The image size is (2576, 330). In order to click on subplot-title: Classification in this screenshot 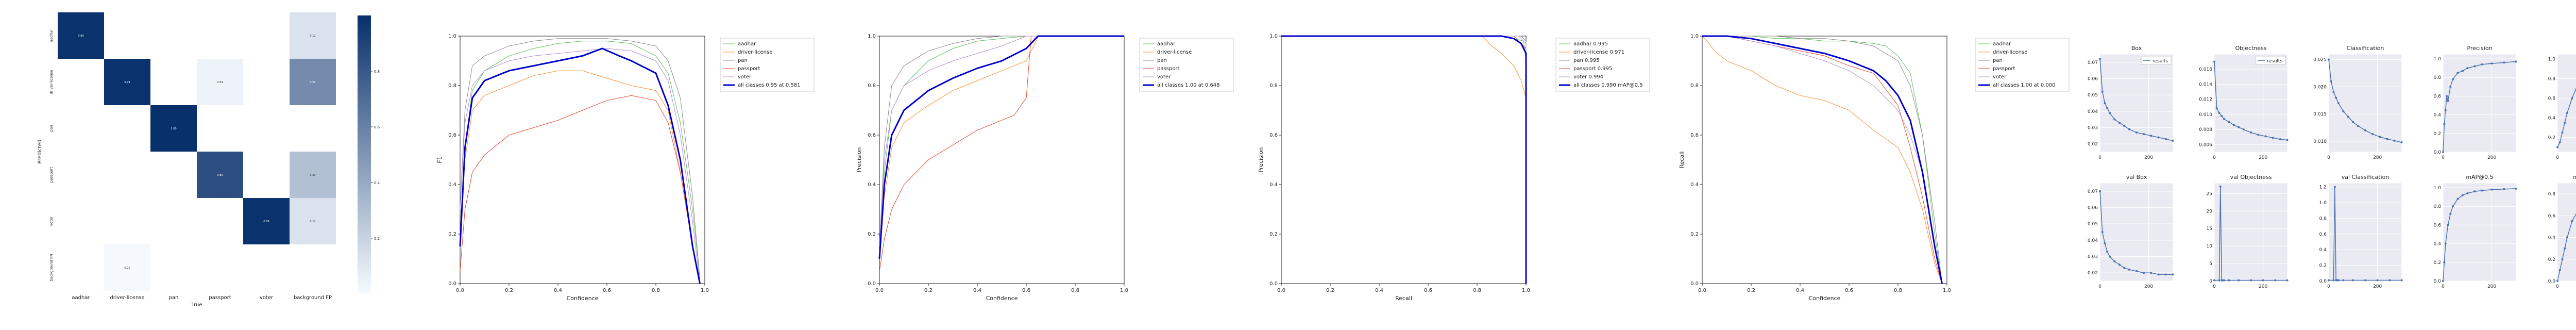, I will do `click(2365, 48)`.